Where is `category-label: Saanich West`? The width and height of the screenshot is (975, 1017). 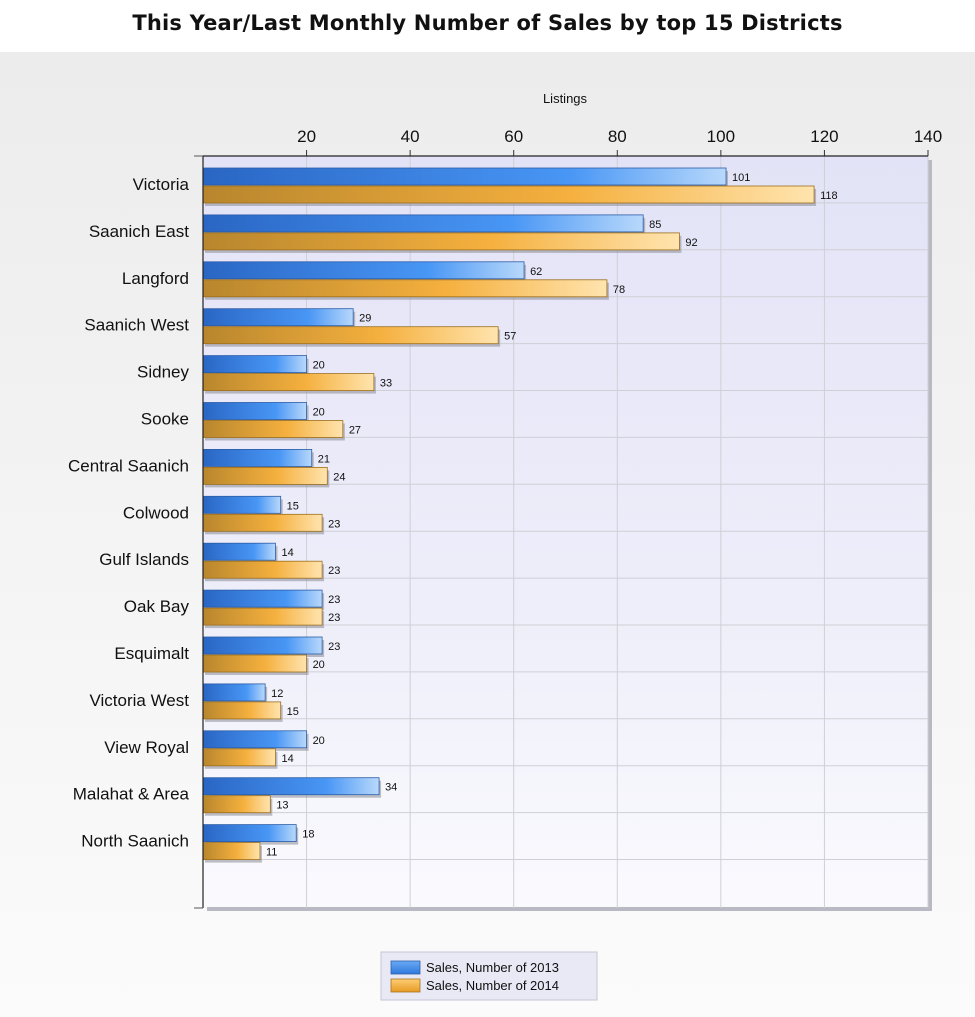
category-label: Saanich West is located at coordinates (136, 325).